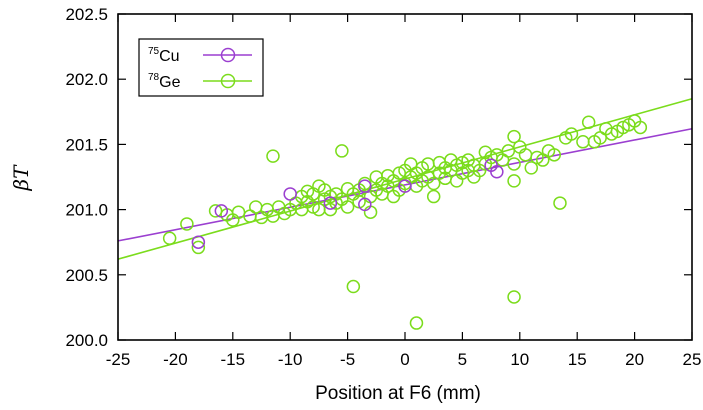 This screenshot has width=703, height=410. Describe the element at coordinates (290, 359) in the screenshot. I see `x-tick-label: -10` at that location.